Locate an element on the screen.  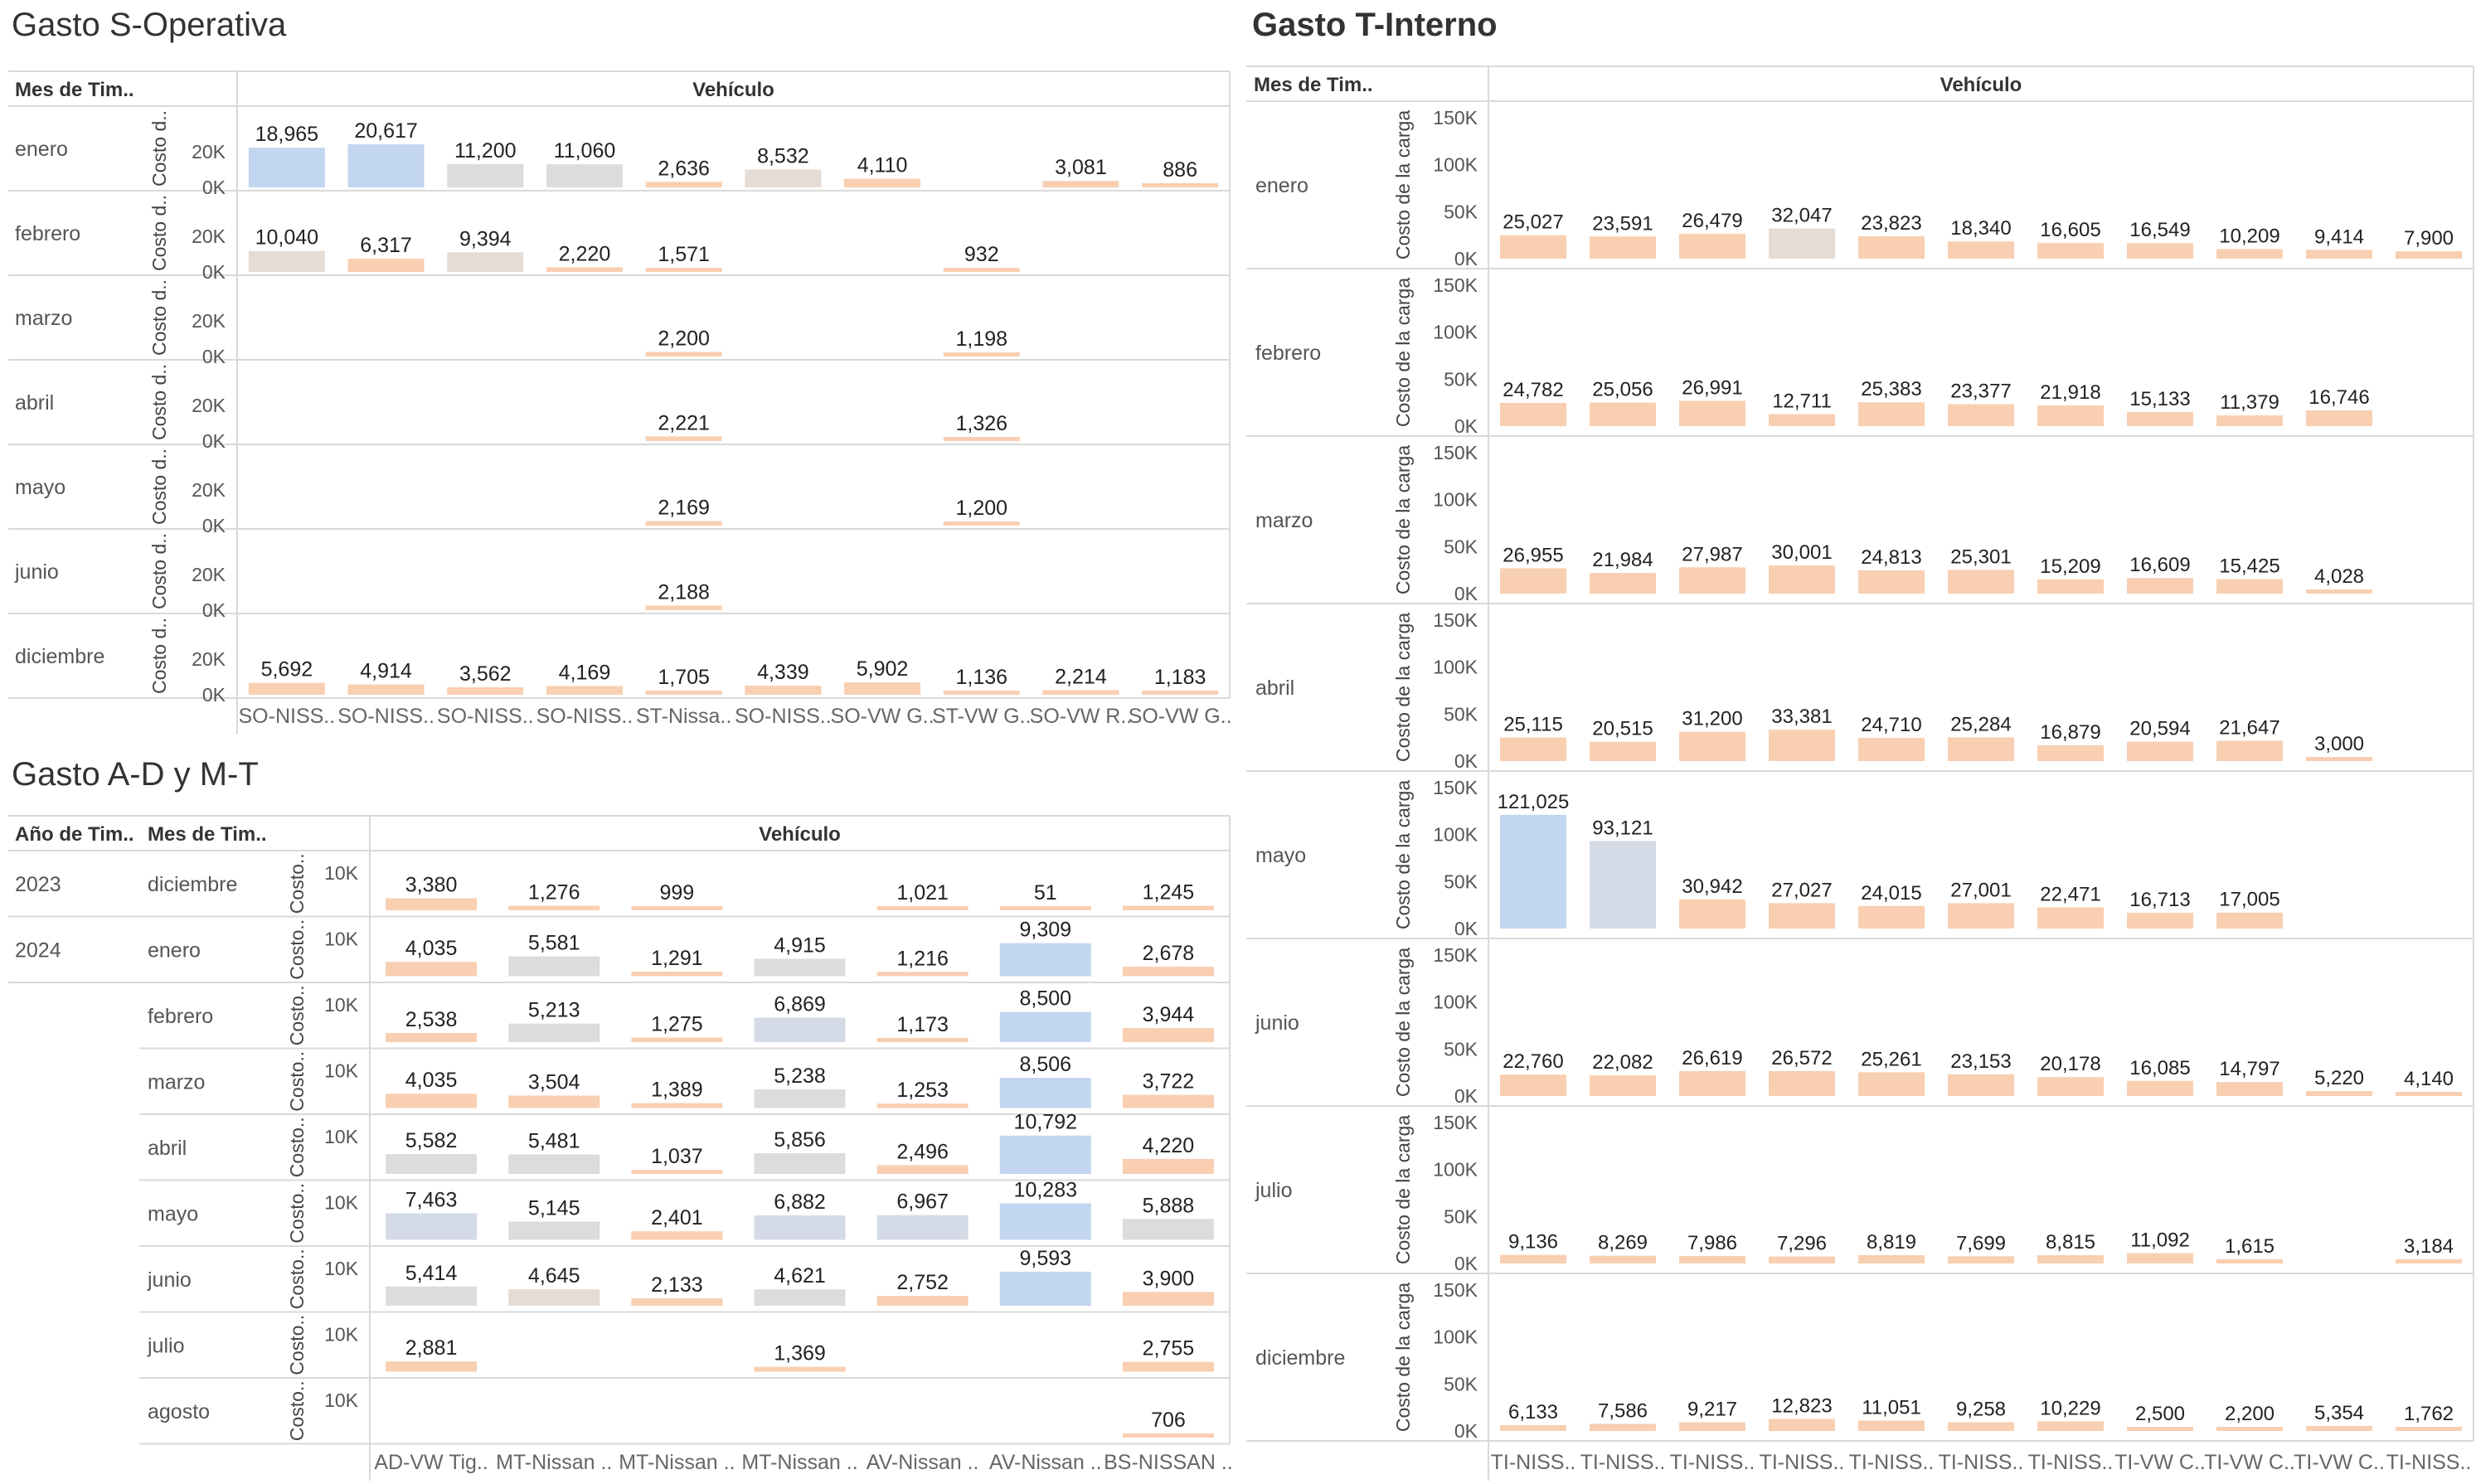
data-label: 25,261 is located at coordinates (1891, 1059).